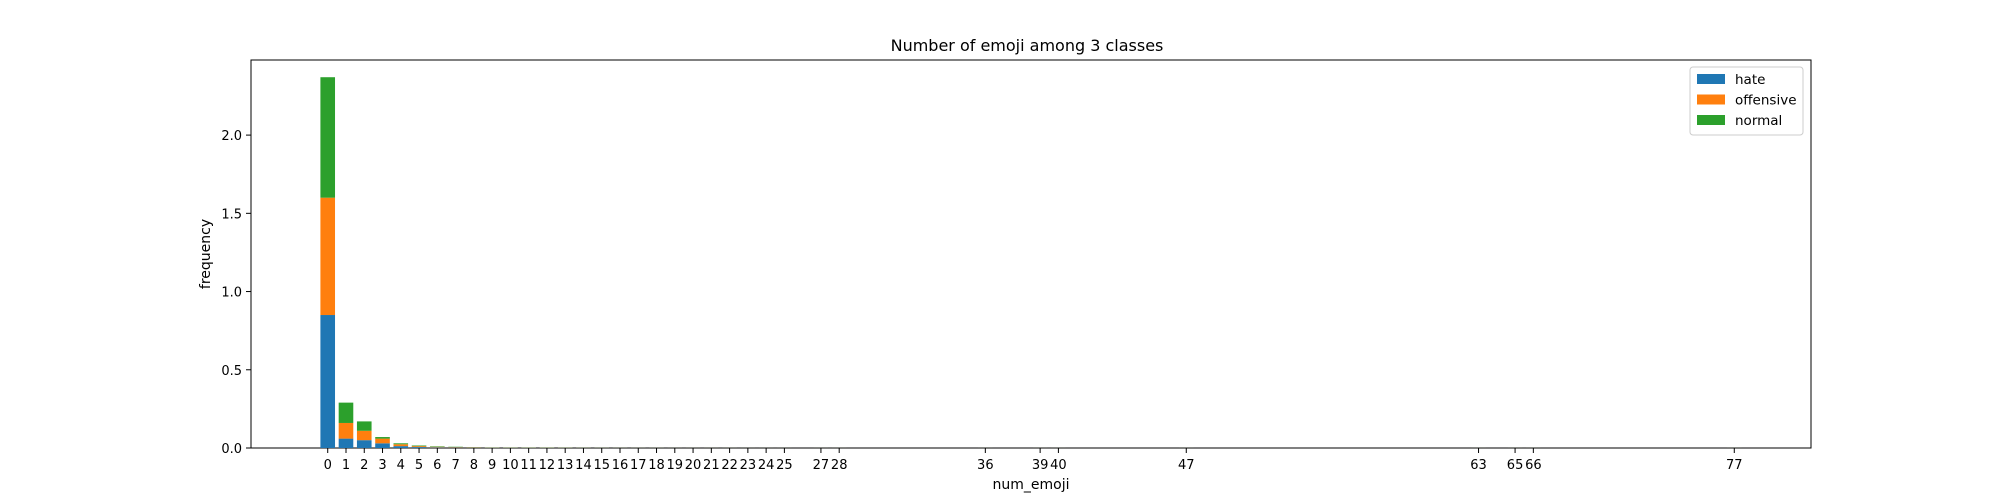 This screenshot has height=500, width=2000. Describe the element at coordinates (638, 465) in the screenshot. I see `x-tick-label: 17` at that location.